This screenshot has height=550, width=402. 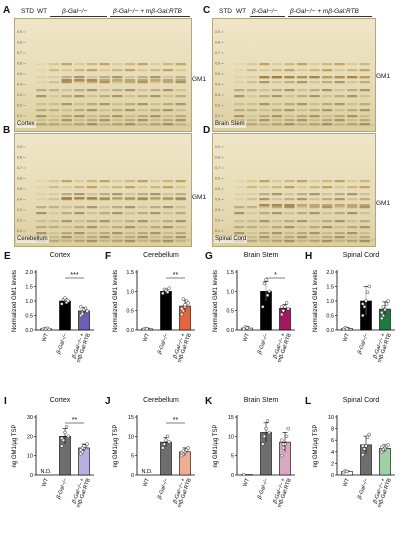 I want to click on y-axis-label: Normalized GM1 levels, so click(x=216, y=301).